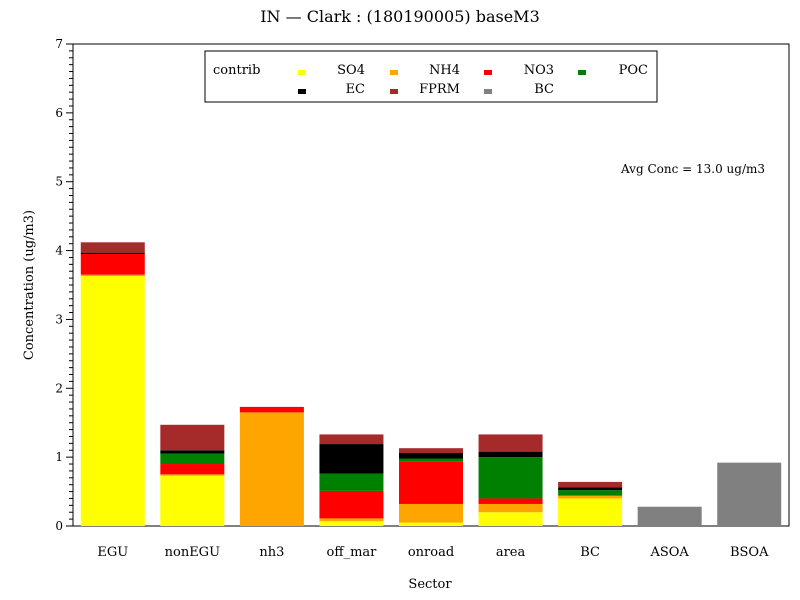 The image size is (800, 600). Describe the element at coordinates (112, 253) in the screenshot. I see `bar-segment-egu-ec` at that location.